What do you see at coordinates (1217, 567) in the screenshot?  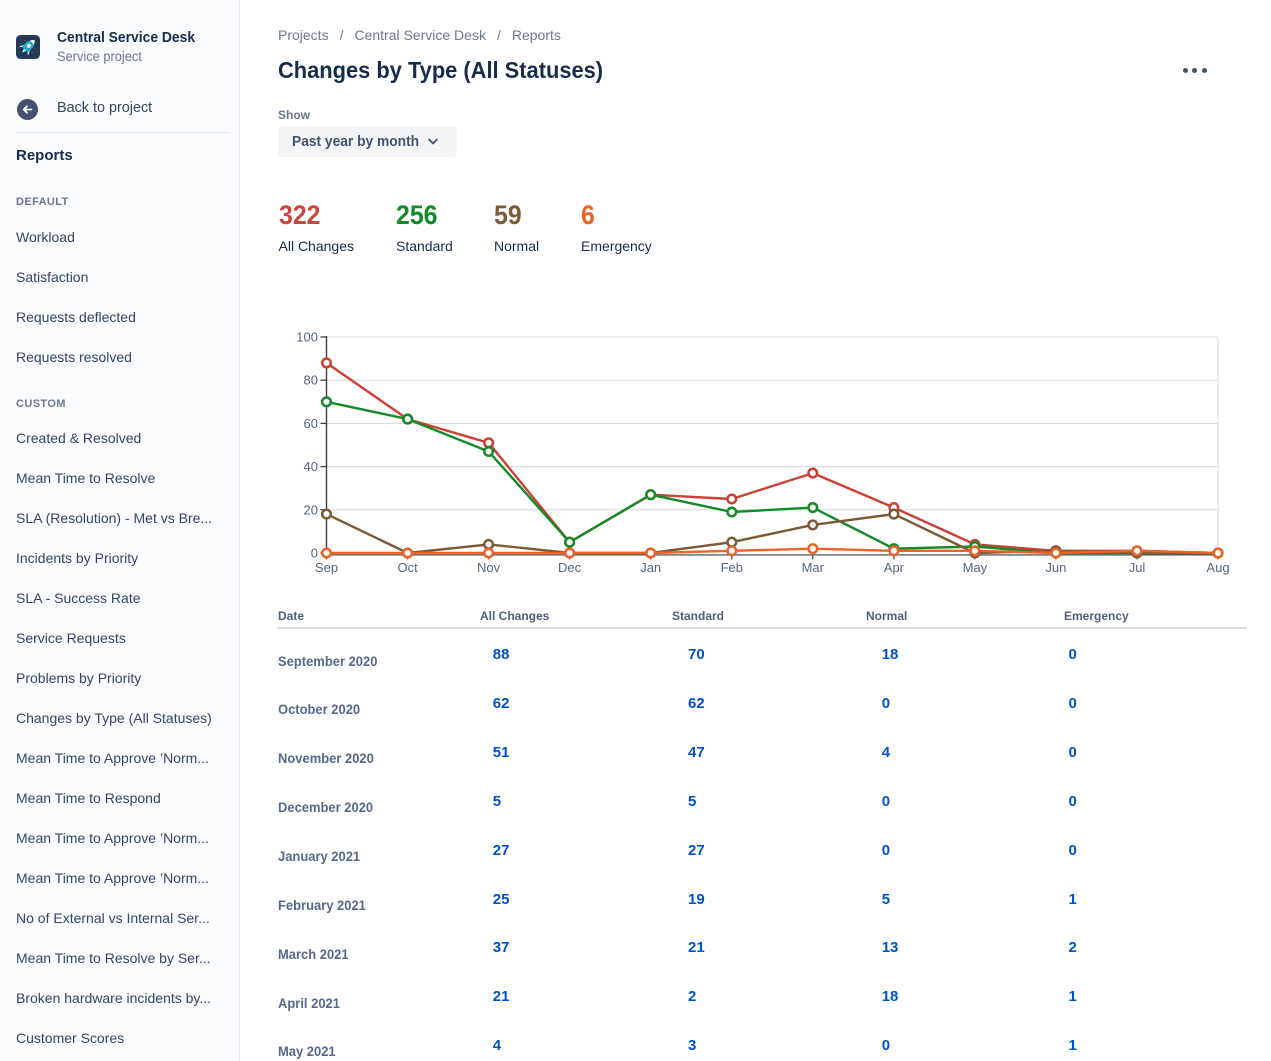 I see `svg-text: Aug` at bounding box center [1217, 567].